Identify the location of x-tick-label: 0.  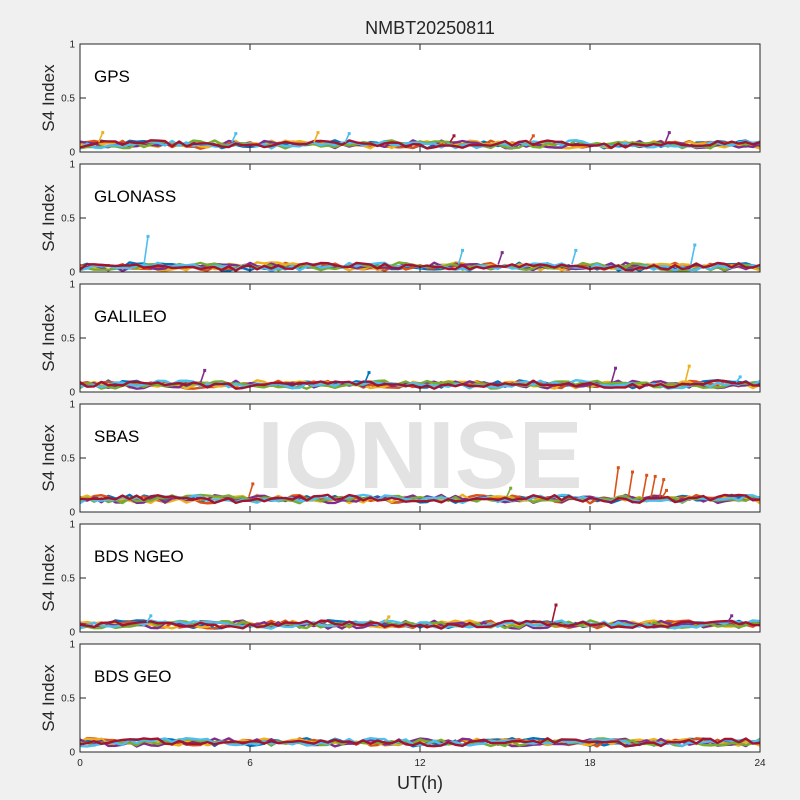
(80, 763).